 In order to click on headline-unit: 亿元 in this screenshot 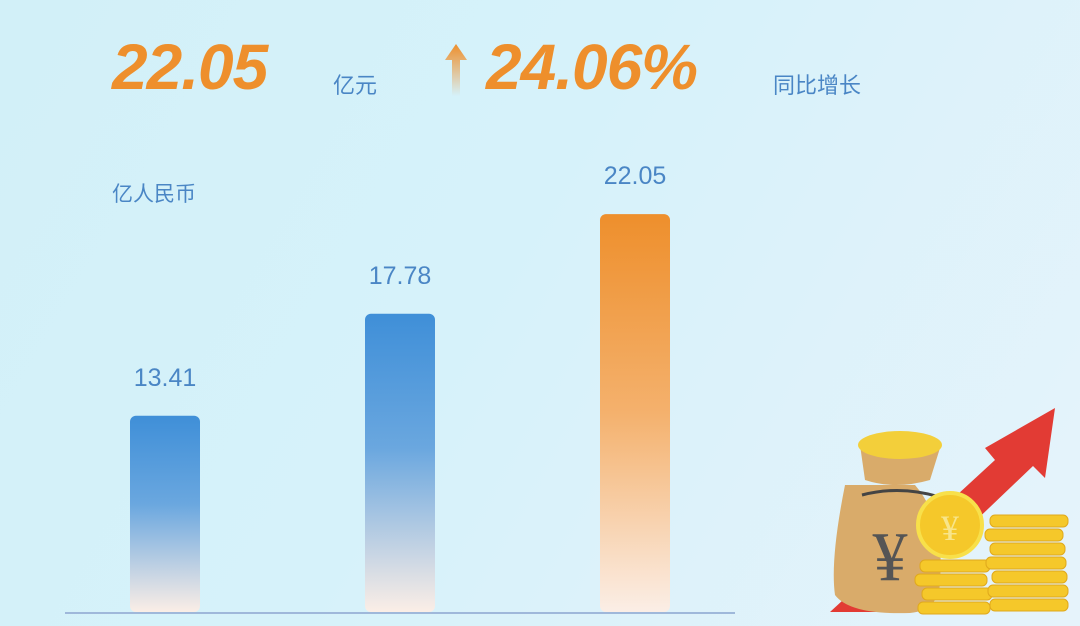, I will do `click(355, 85)`.